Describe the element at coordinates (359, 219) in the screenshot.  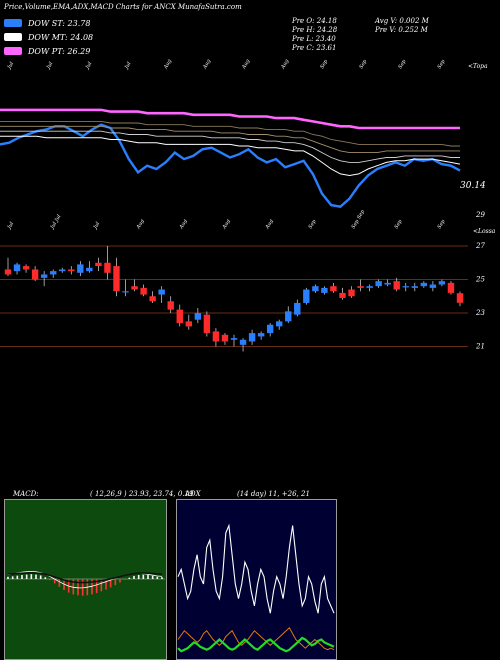
I see `date-label: Sep Sep` at that location.